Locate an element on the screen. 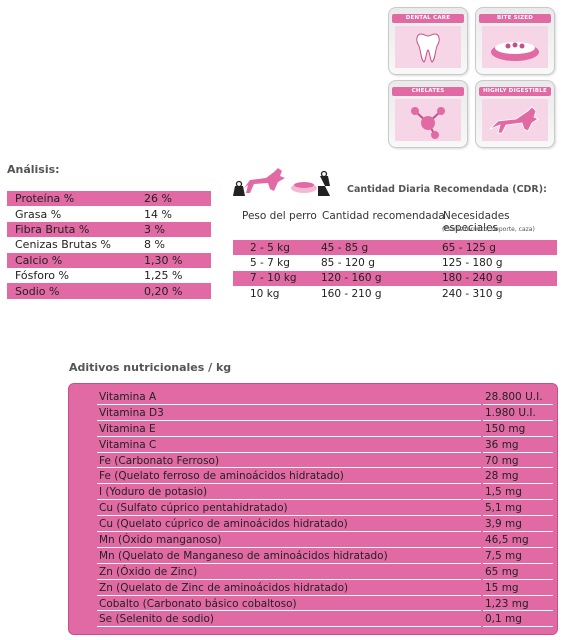  additive-value: 36 mg is located at coordinates (518, 445).